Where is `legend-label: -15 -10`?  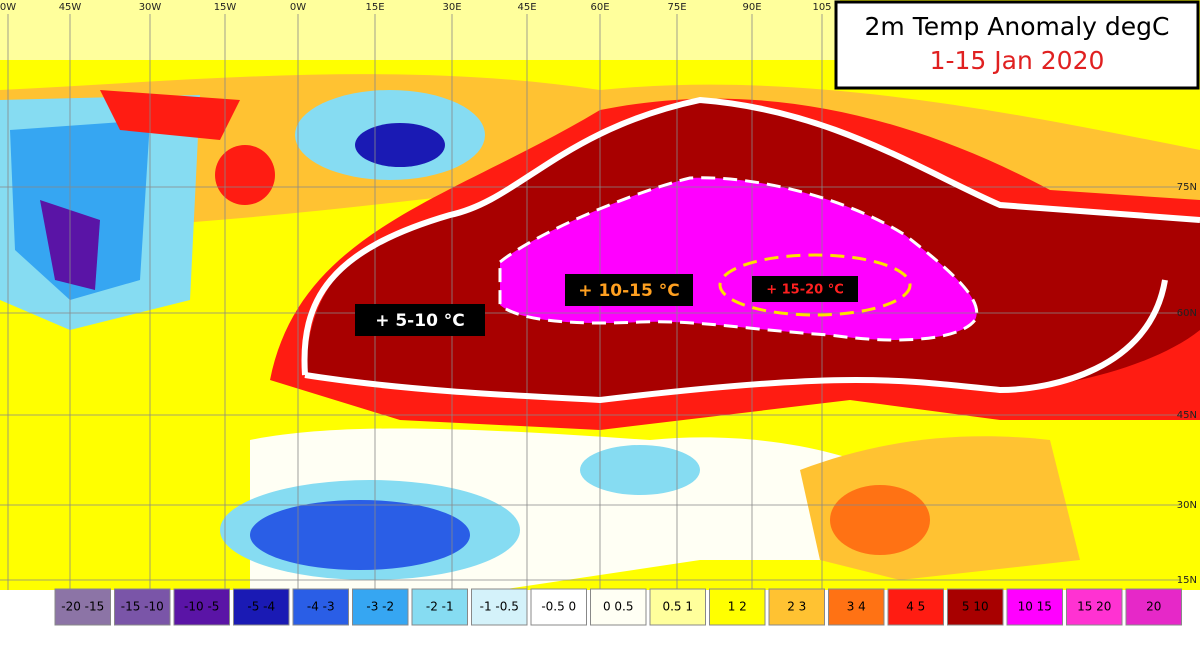 legend-label: -15 -10 is located at coordinates (142, 607).